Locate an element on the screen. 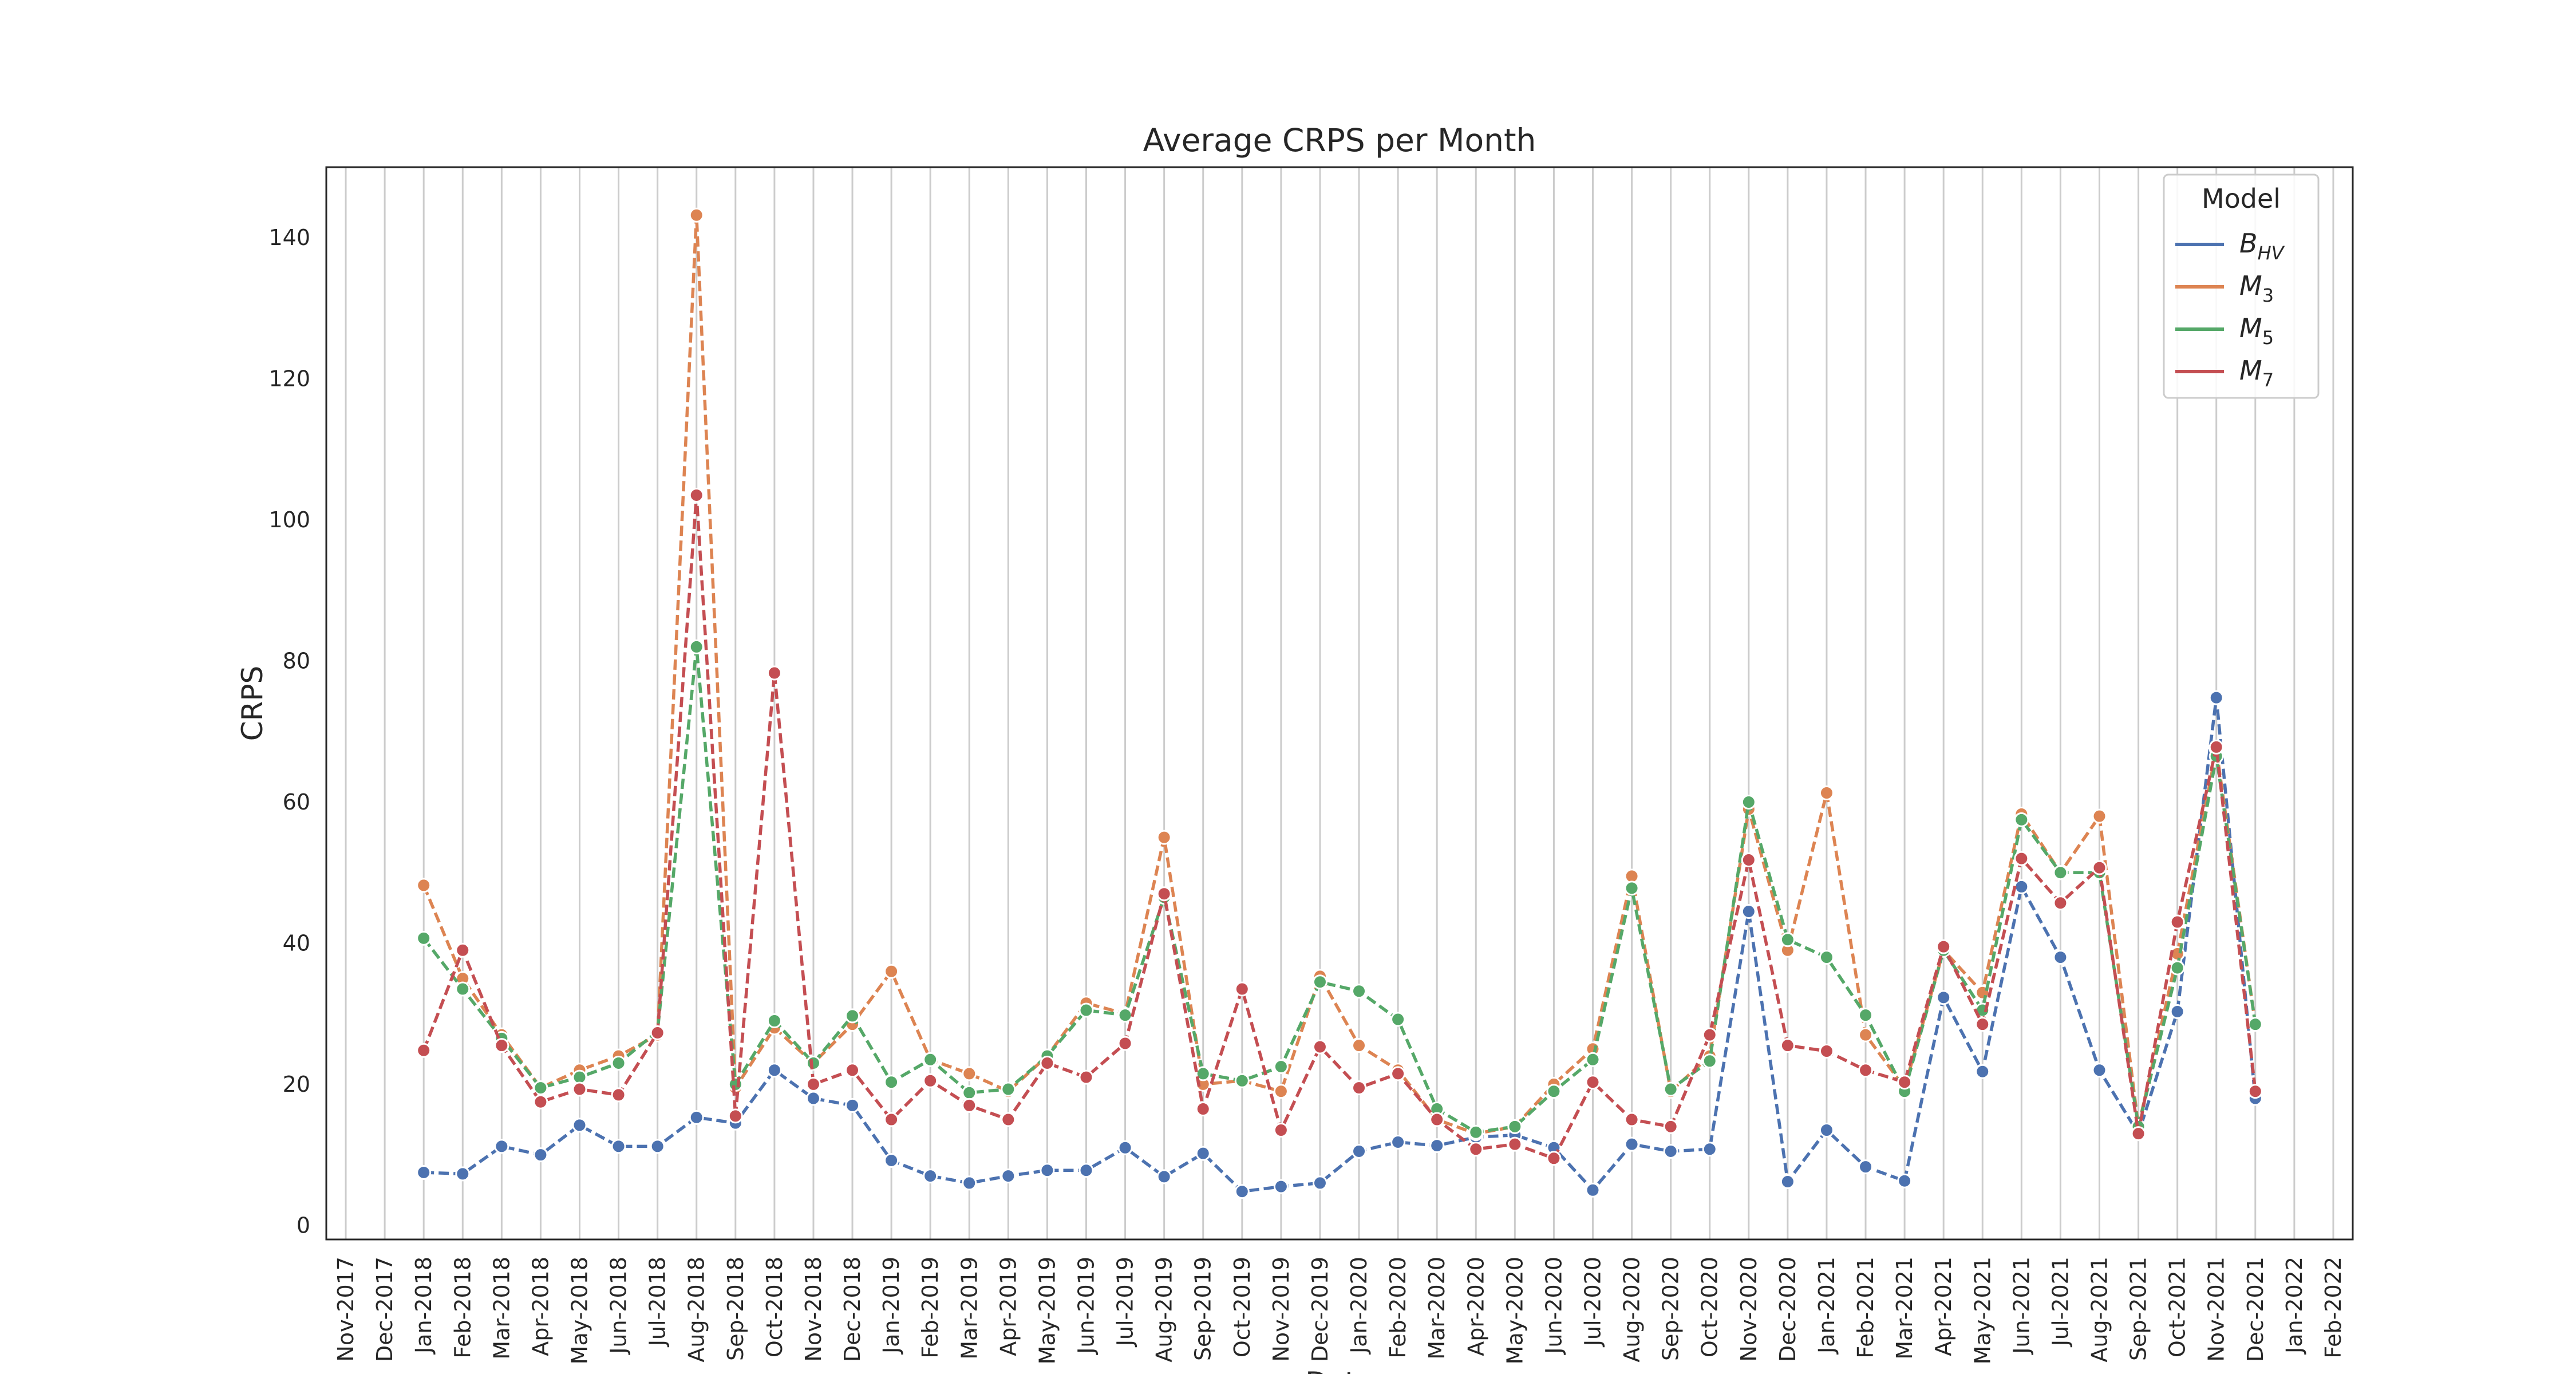 Image resolution: width=2576 pixels, height=1374 pixels. x-tick-label: Jun-2020 is located at coordinates (1553, 1306).